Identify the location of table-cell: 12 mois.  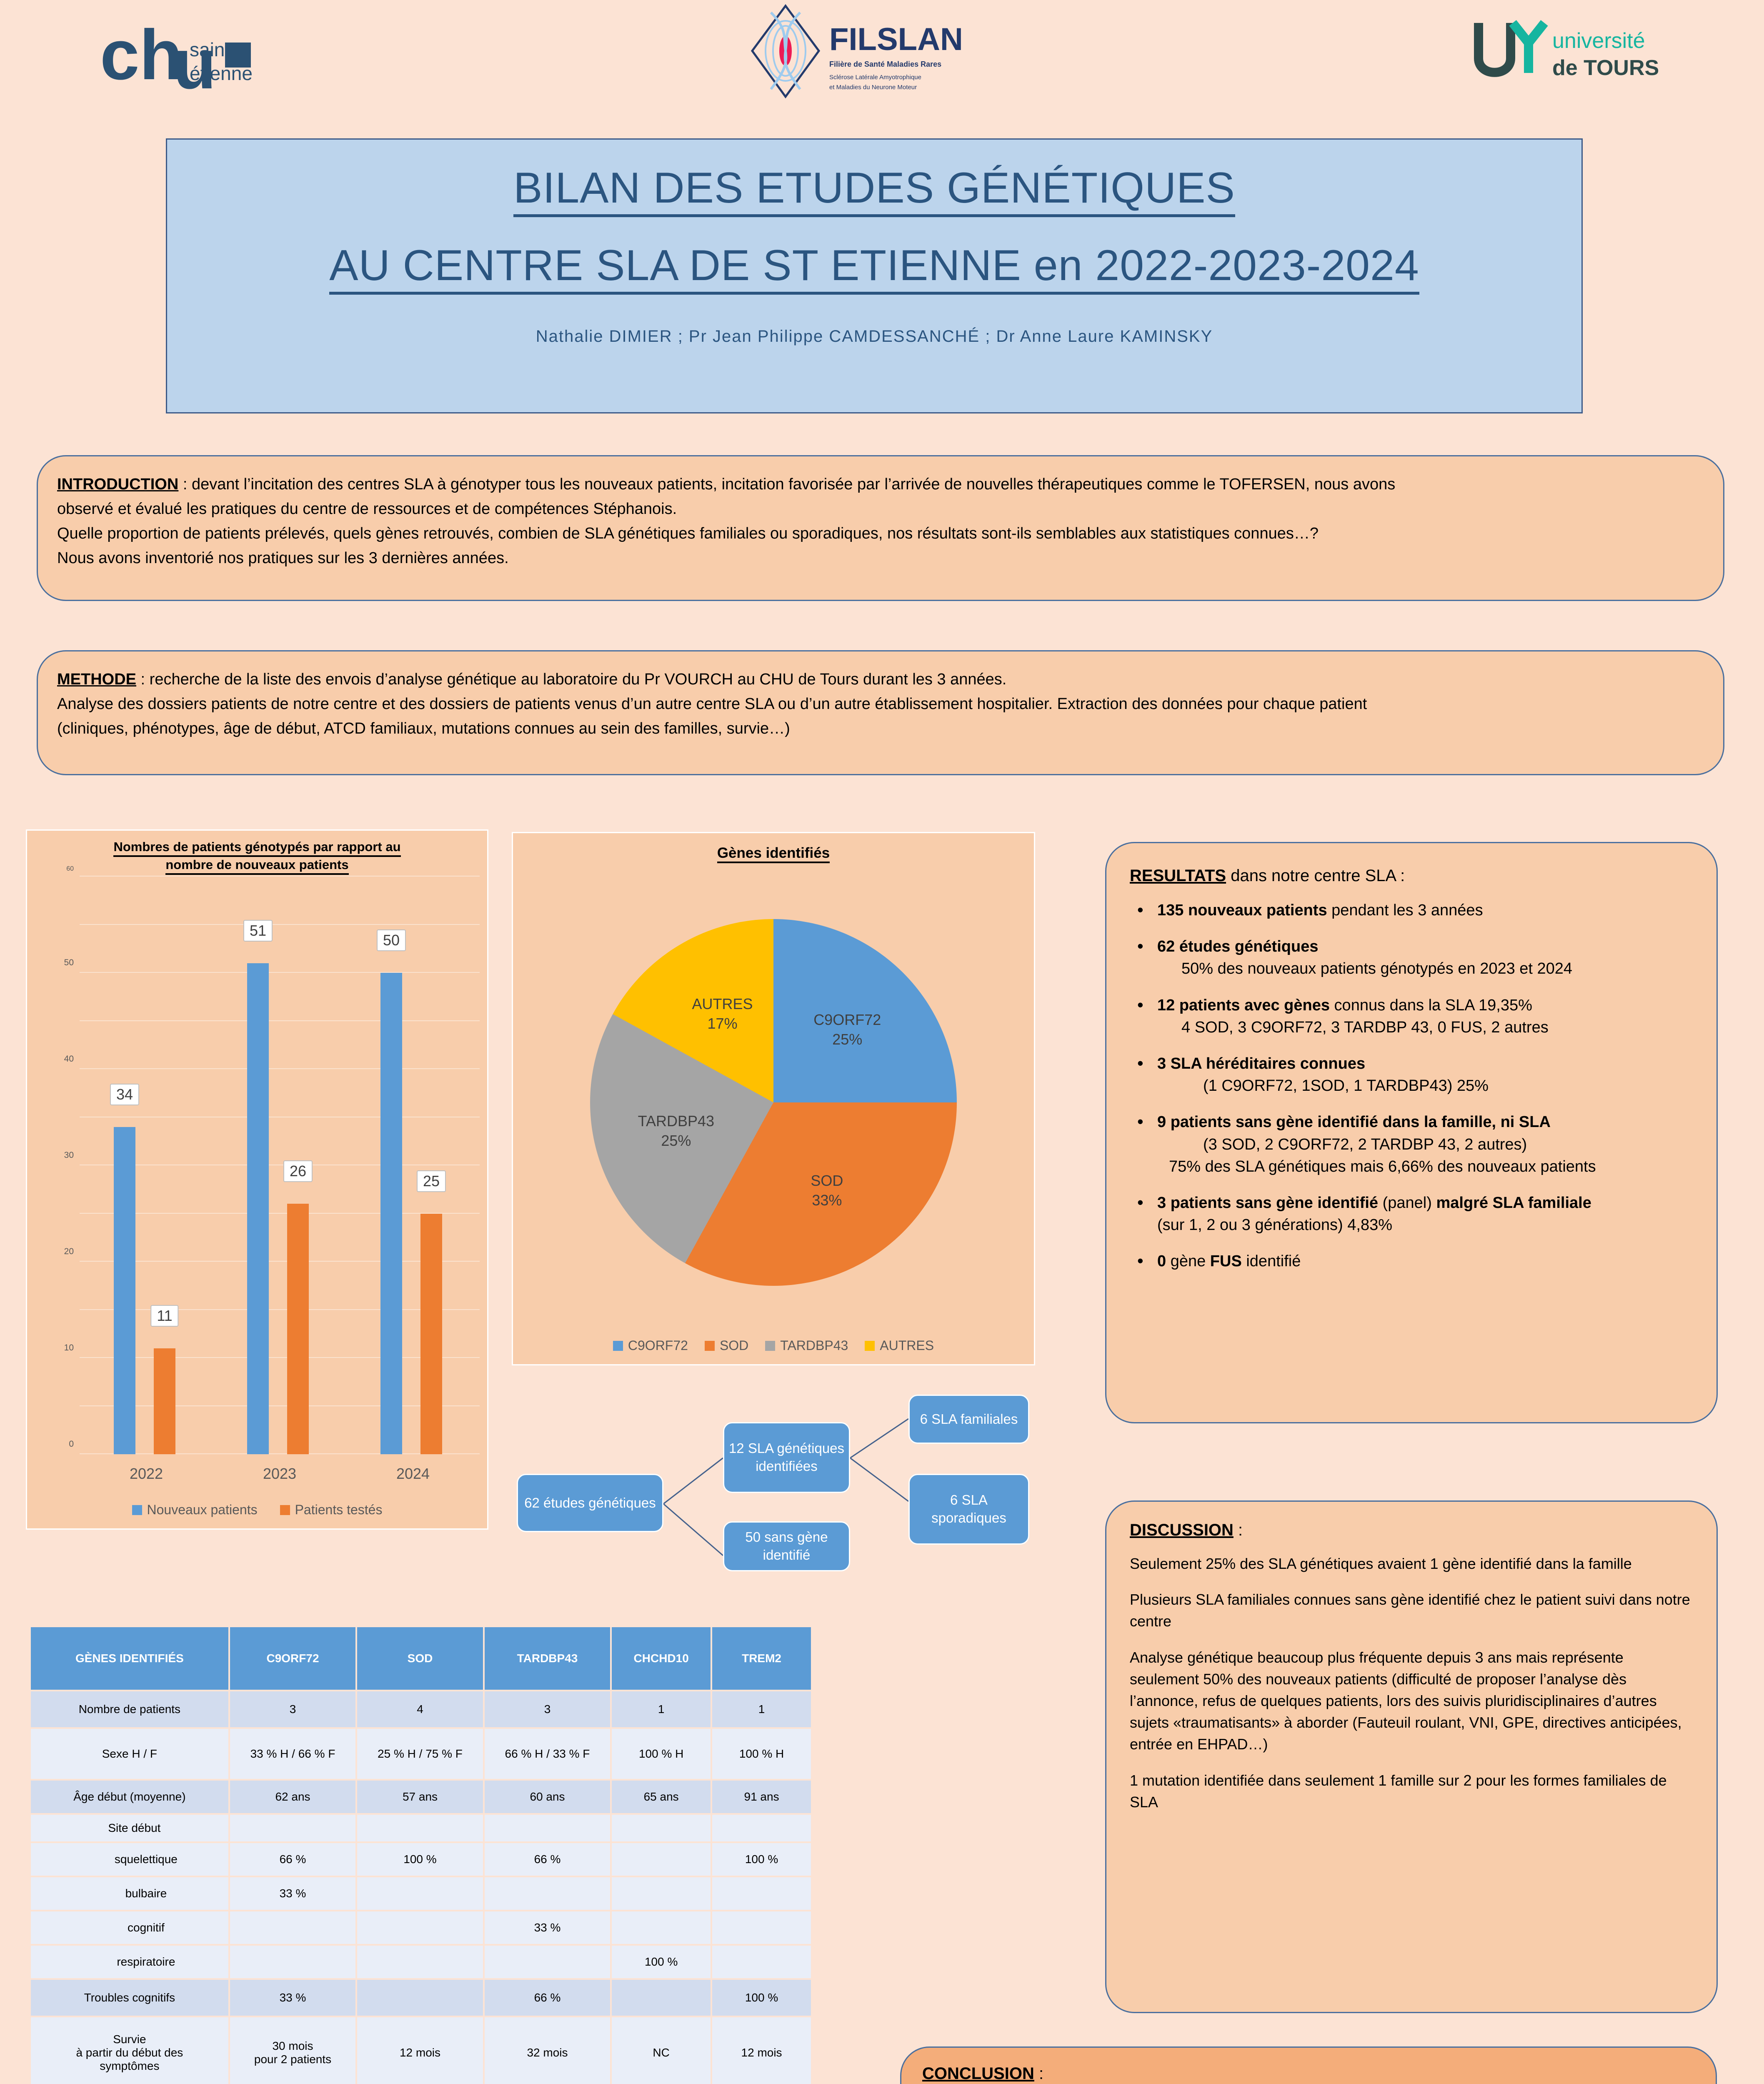
(420, 2050).